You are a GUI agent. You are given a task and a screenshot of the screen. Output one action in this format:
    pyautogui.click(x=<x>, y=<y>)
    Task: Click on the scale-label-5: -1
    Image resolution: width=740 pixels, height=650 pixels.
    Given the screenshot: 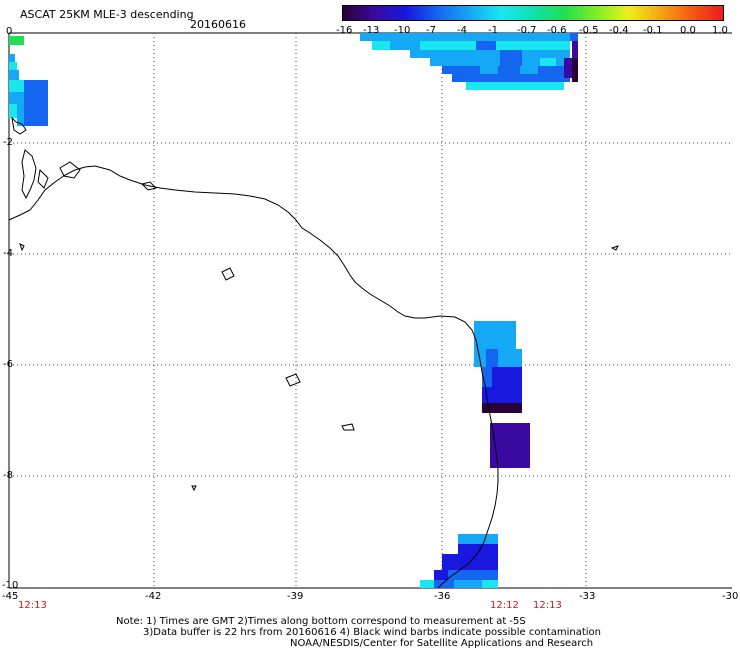 What is the action you would take?
    pyautogui.click(x=493, y=30)
    